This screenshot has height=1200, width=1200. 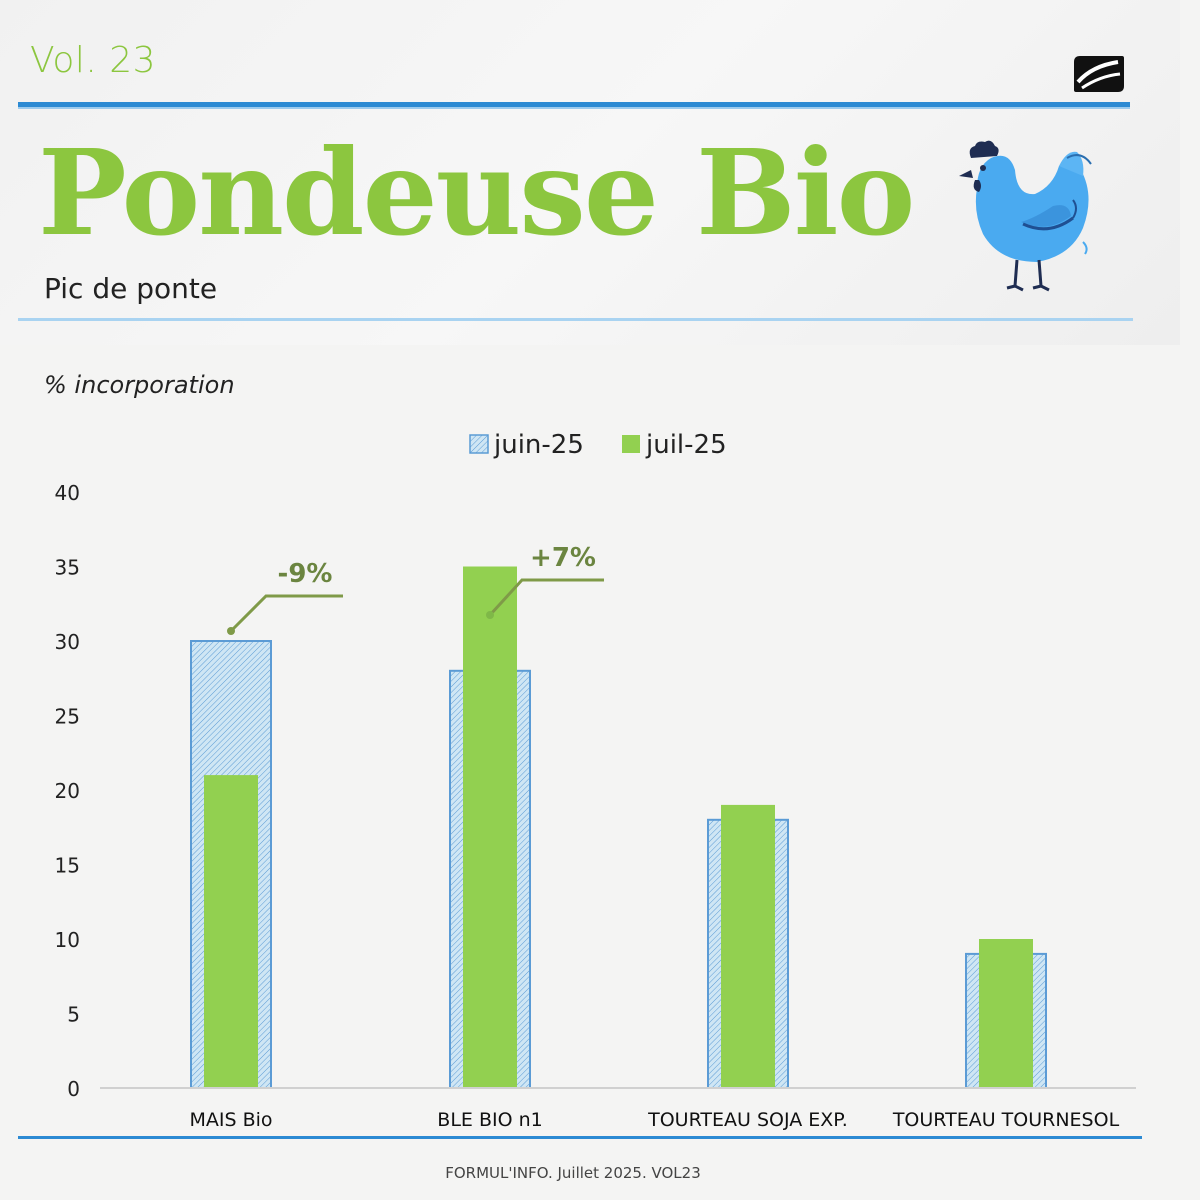 What do you see at coordinates (73, 1089) in the screenshot?
I see `y-tick-label: 0` at bounding box center [73, 1089].